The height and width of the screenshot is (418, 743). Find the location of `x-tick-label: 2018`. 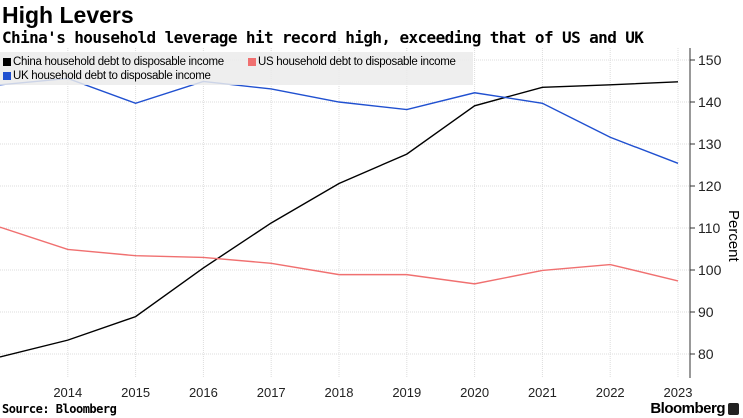

x-tick-label: 2018 is located at coordinates (339, 392).